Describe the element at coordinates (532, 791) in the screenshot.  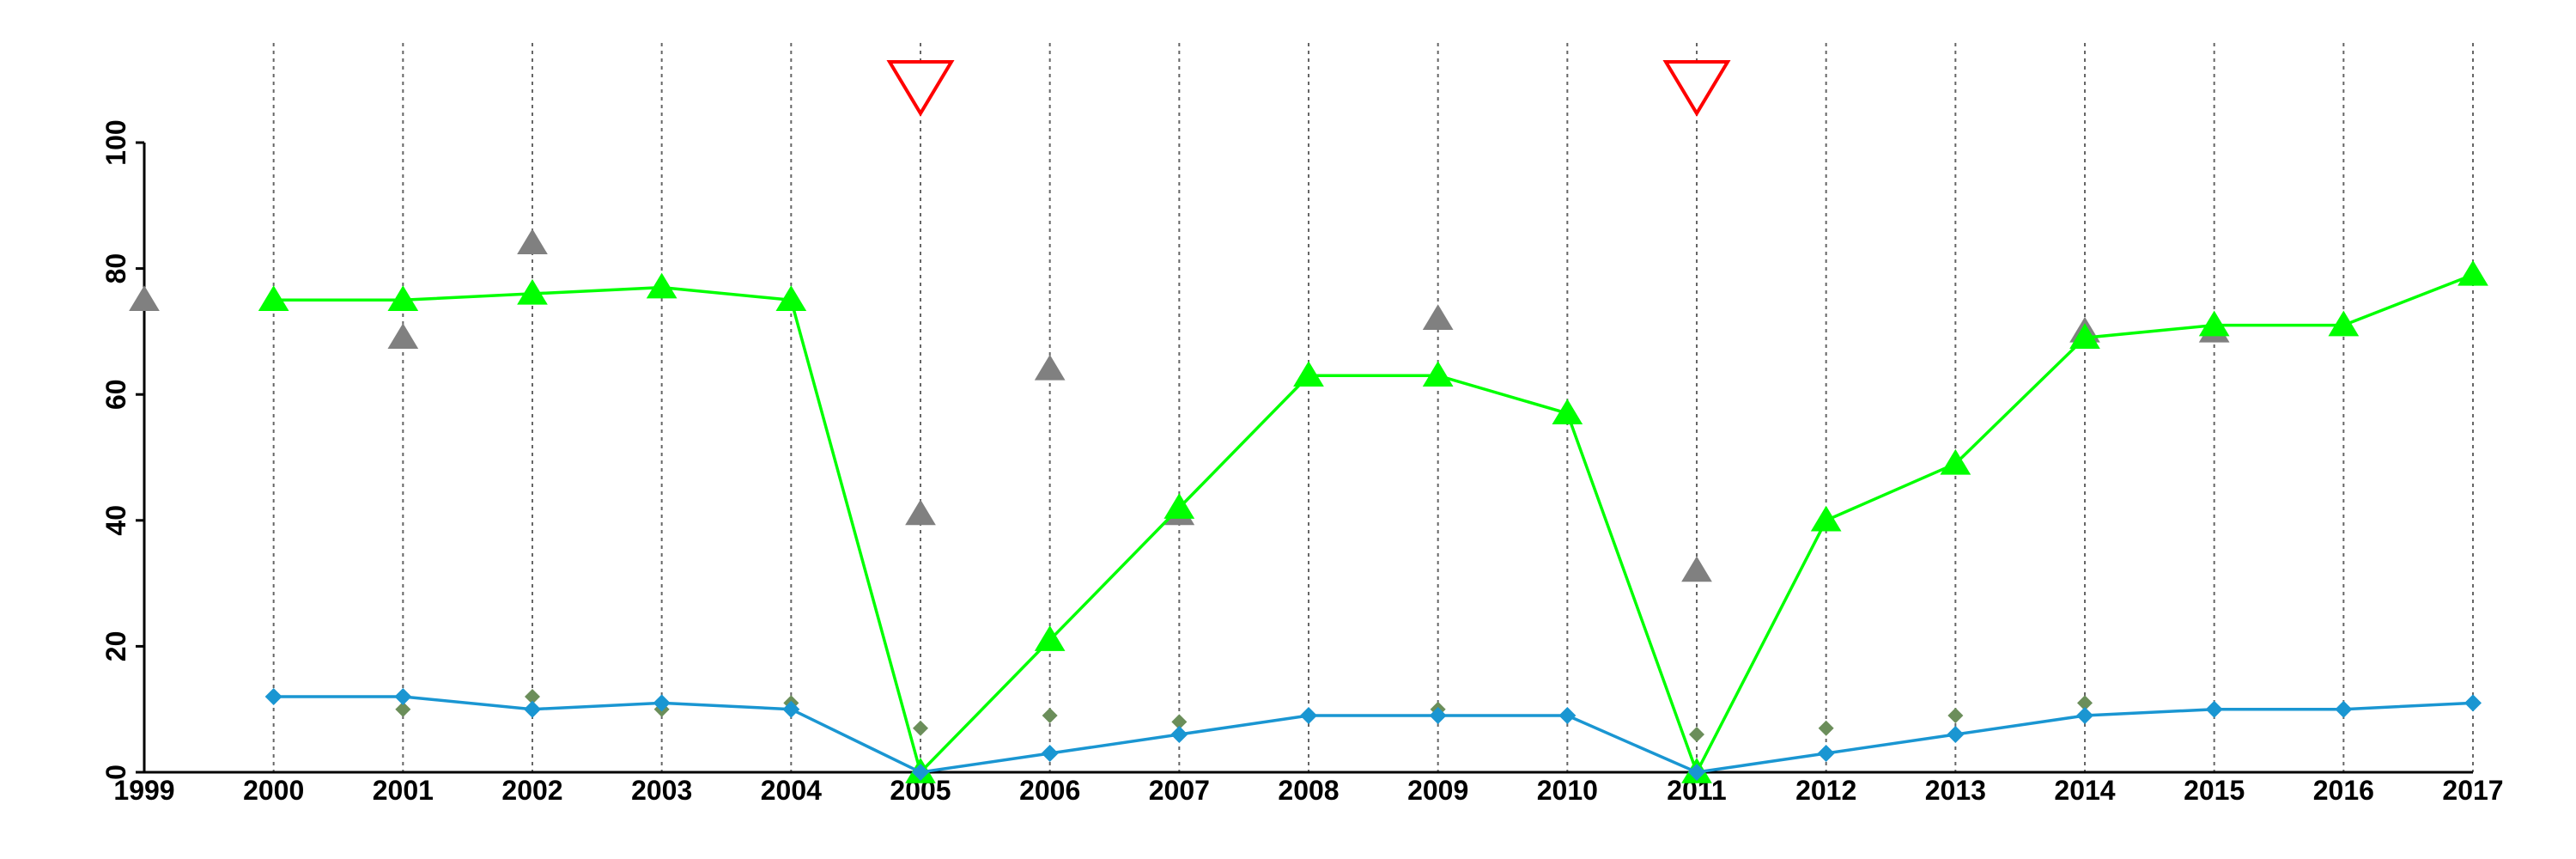
I see `x-tick-label: 2002` at that location.